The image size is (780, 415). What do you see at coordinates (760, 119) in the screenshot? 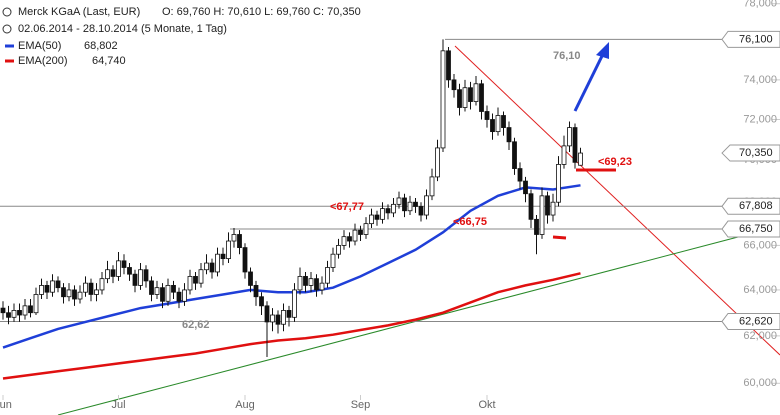
I see `y-tick-label: 72,000` at bounding box center [760, 119].